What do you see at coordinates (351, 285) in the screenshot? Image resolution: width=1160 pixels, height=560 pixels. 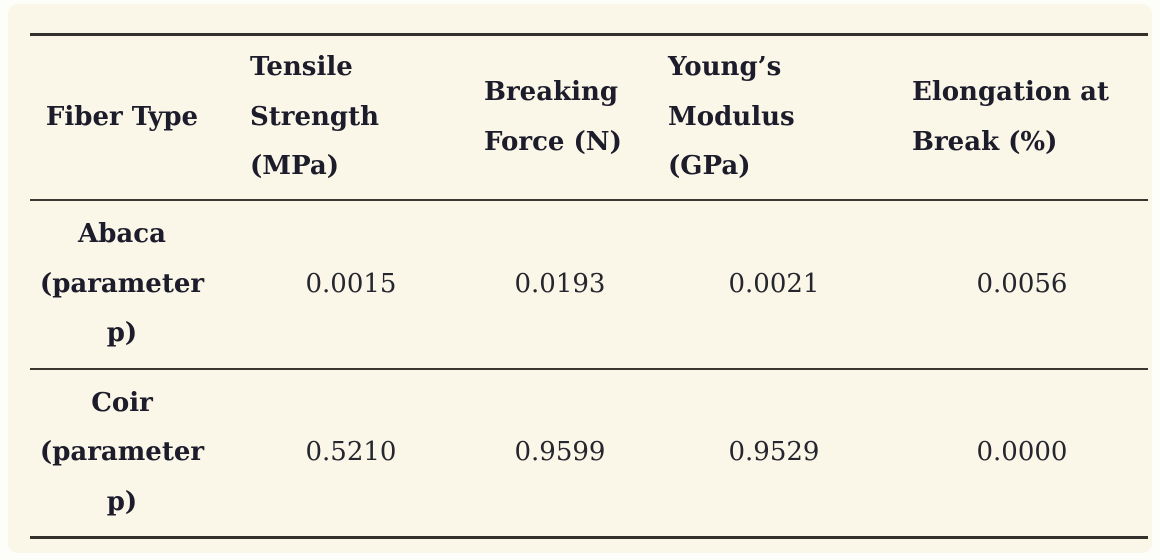 I see `abaca-tensile-strength-value: 0.0015` at bounding box center [351, 285].